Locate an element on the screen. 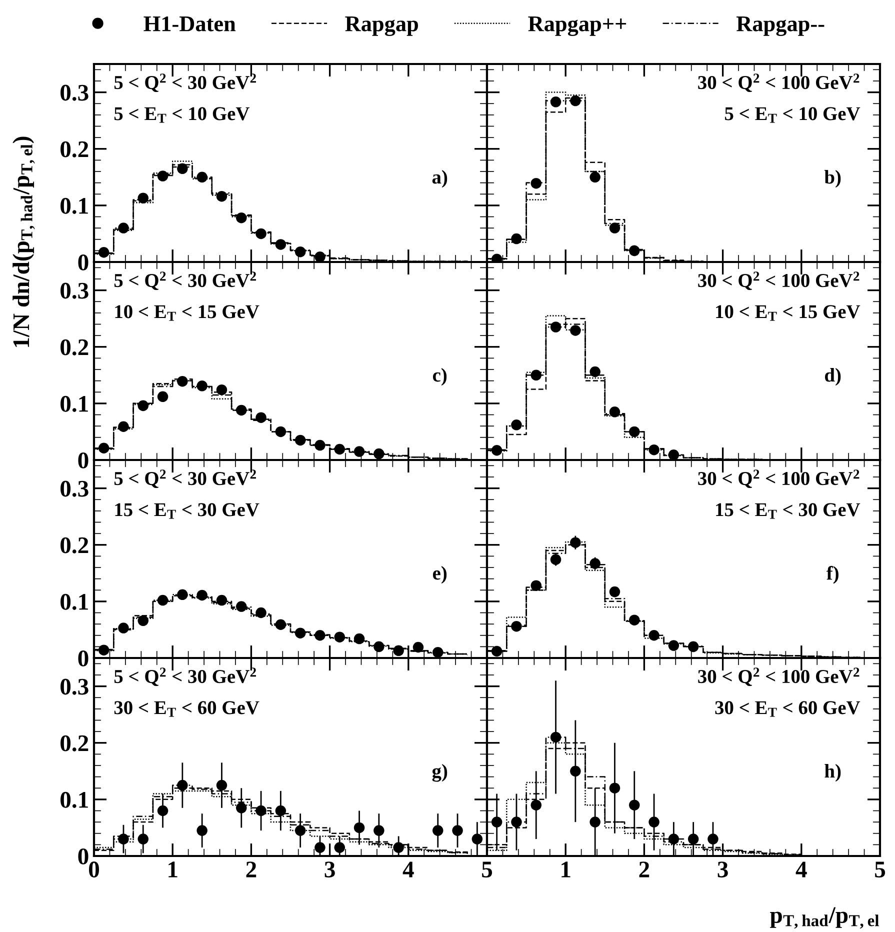 This screenshot has height=932, width=895. legend-label: Rapgap is located at coordinates (381, 26).